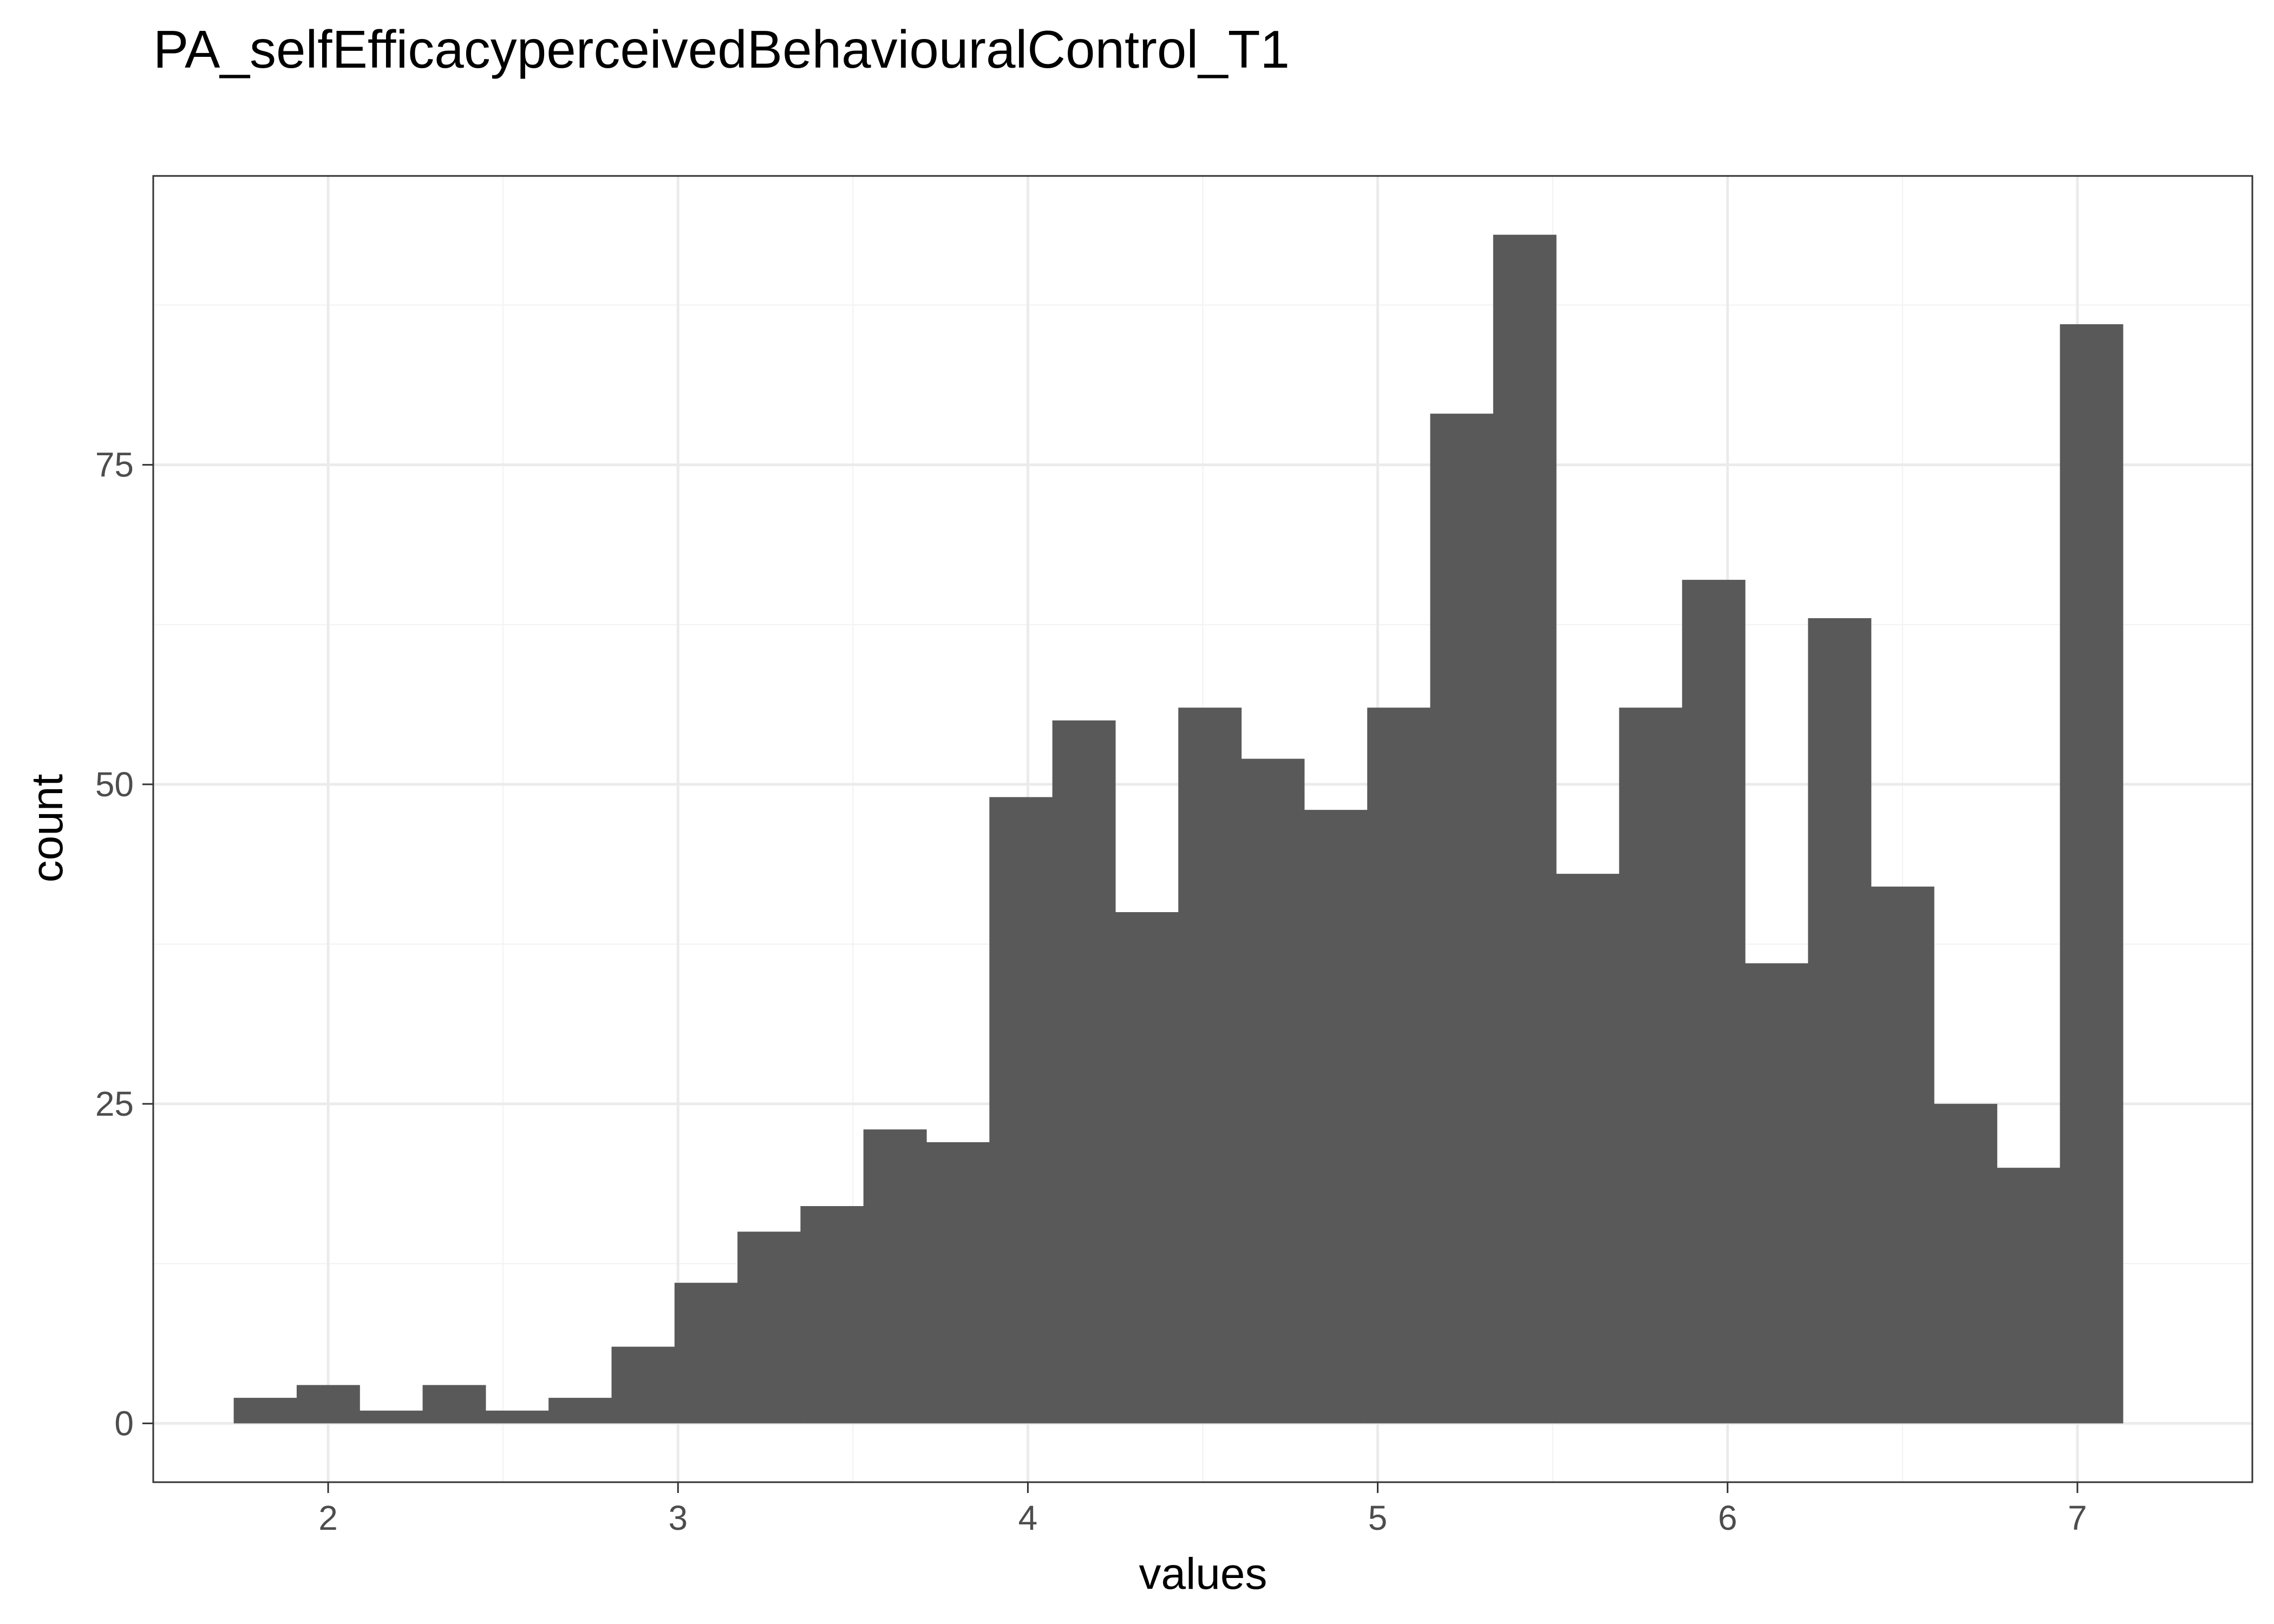  Describe the element at coordinates (1203, 1574) in the screenshot. I see `x-axis-title: values` at that location.